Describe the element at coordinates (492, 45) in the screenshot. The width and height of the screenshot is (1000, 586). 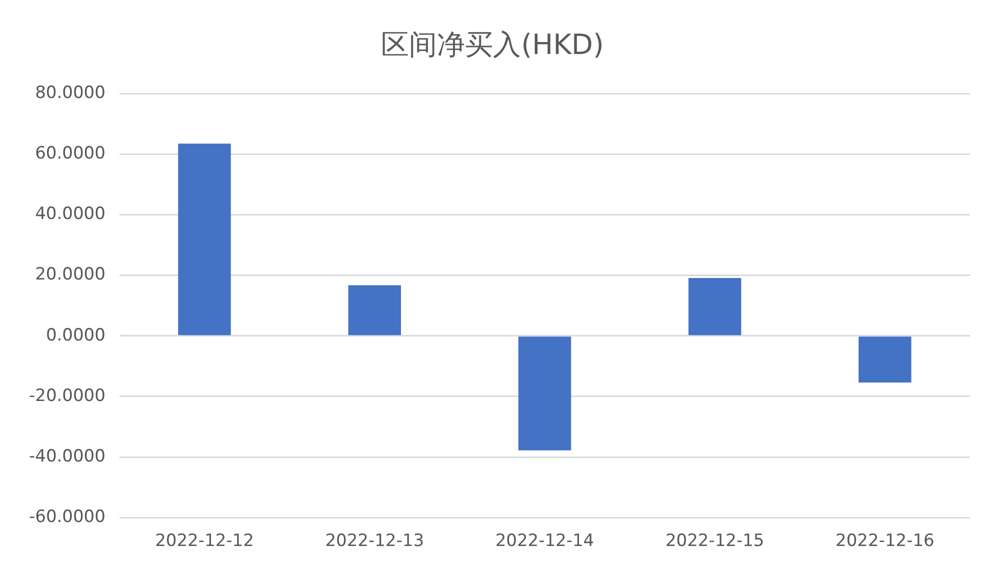
I see `chart-title: 区间净买入(HKD)` at that location.